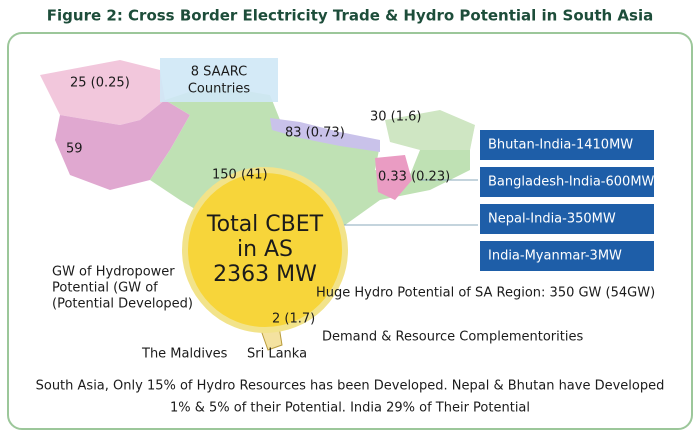 The height and width of the screenshot is (439, 700). What do you see at coordinates (102, 92) in the screenshot?
I see `region-afghanistan` at bounding box center [102, 92].